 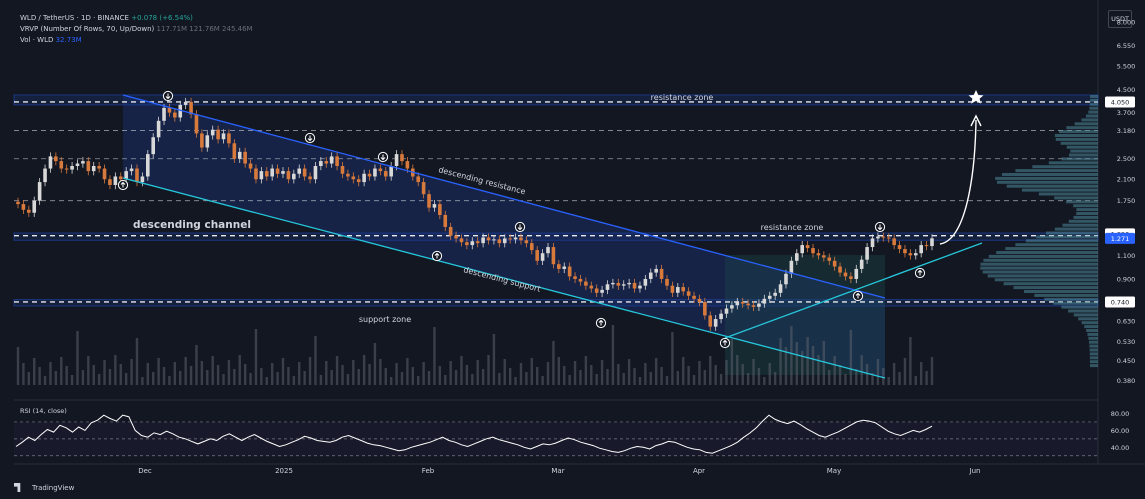 What do you see at coordinates (792, 227) in the screenshot?
I see `annotation-resistance-zone-mid: resistance zone` at bounding box center [792, 227].